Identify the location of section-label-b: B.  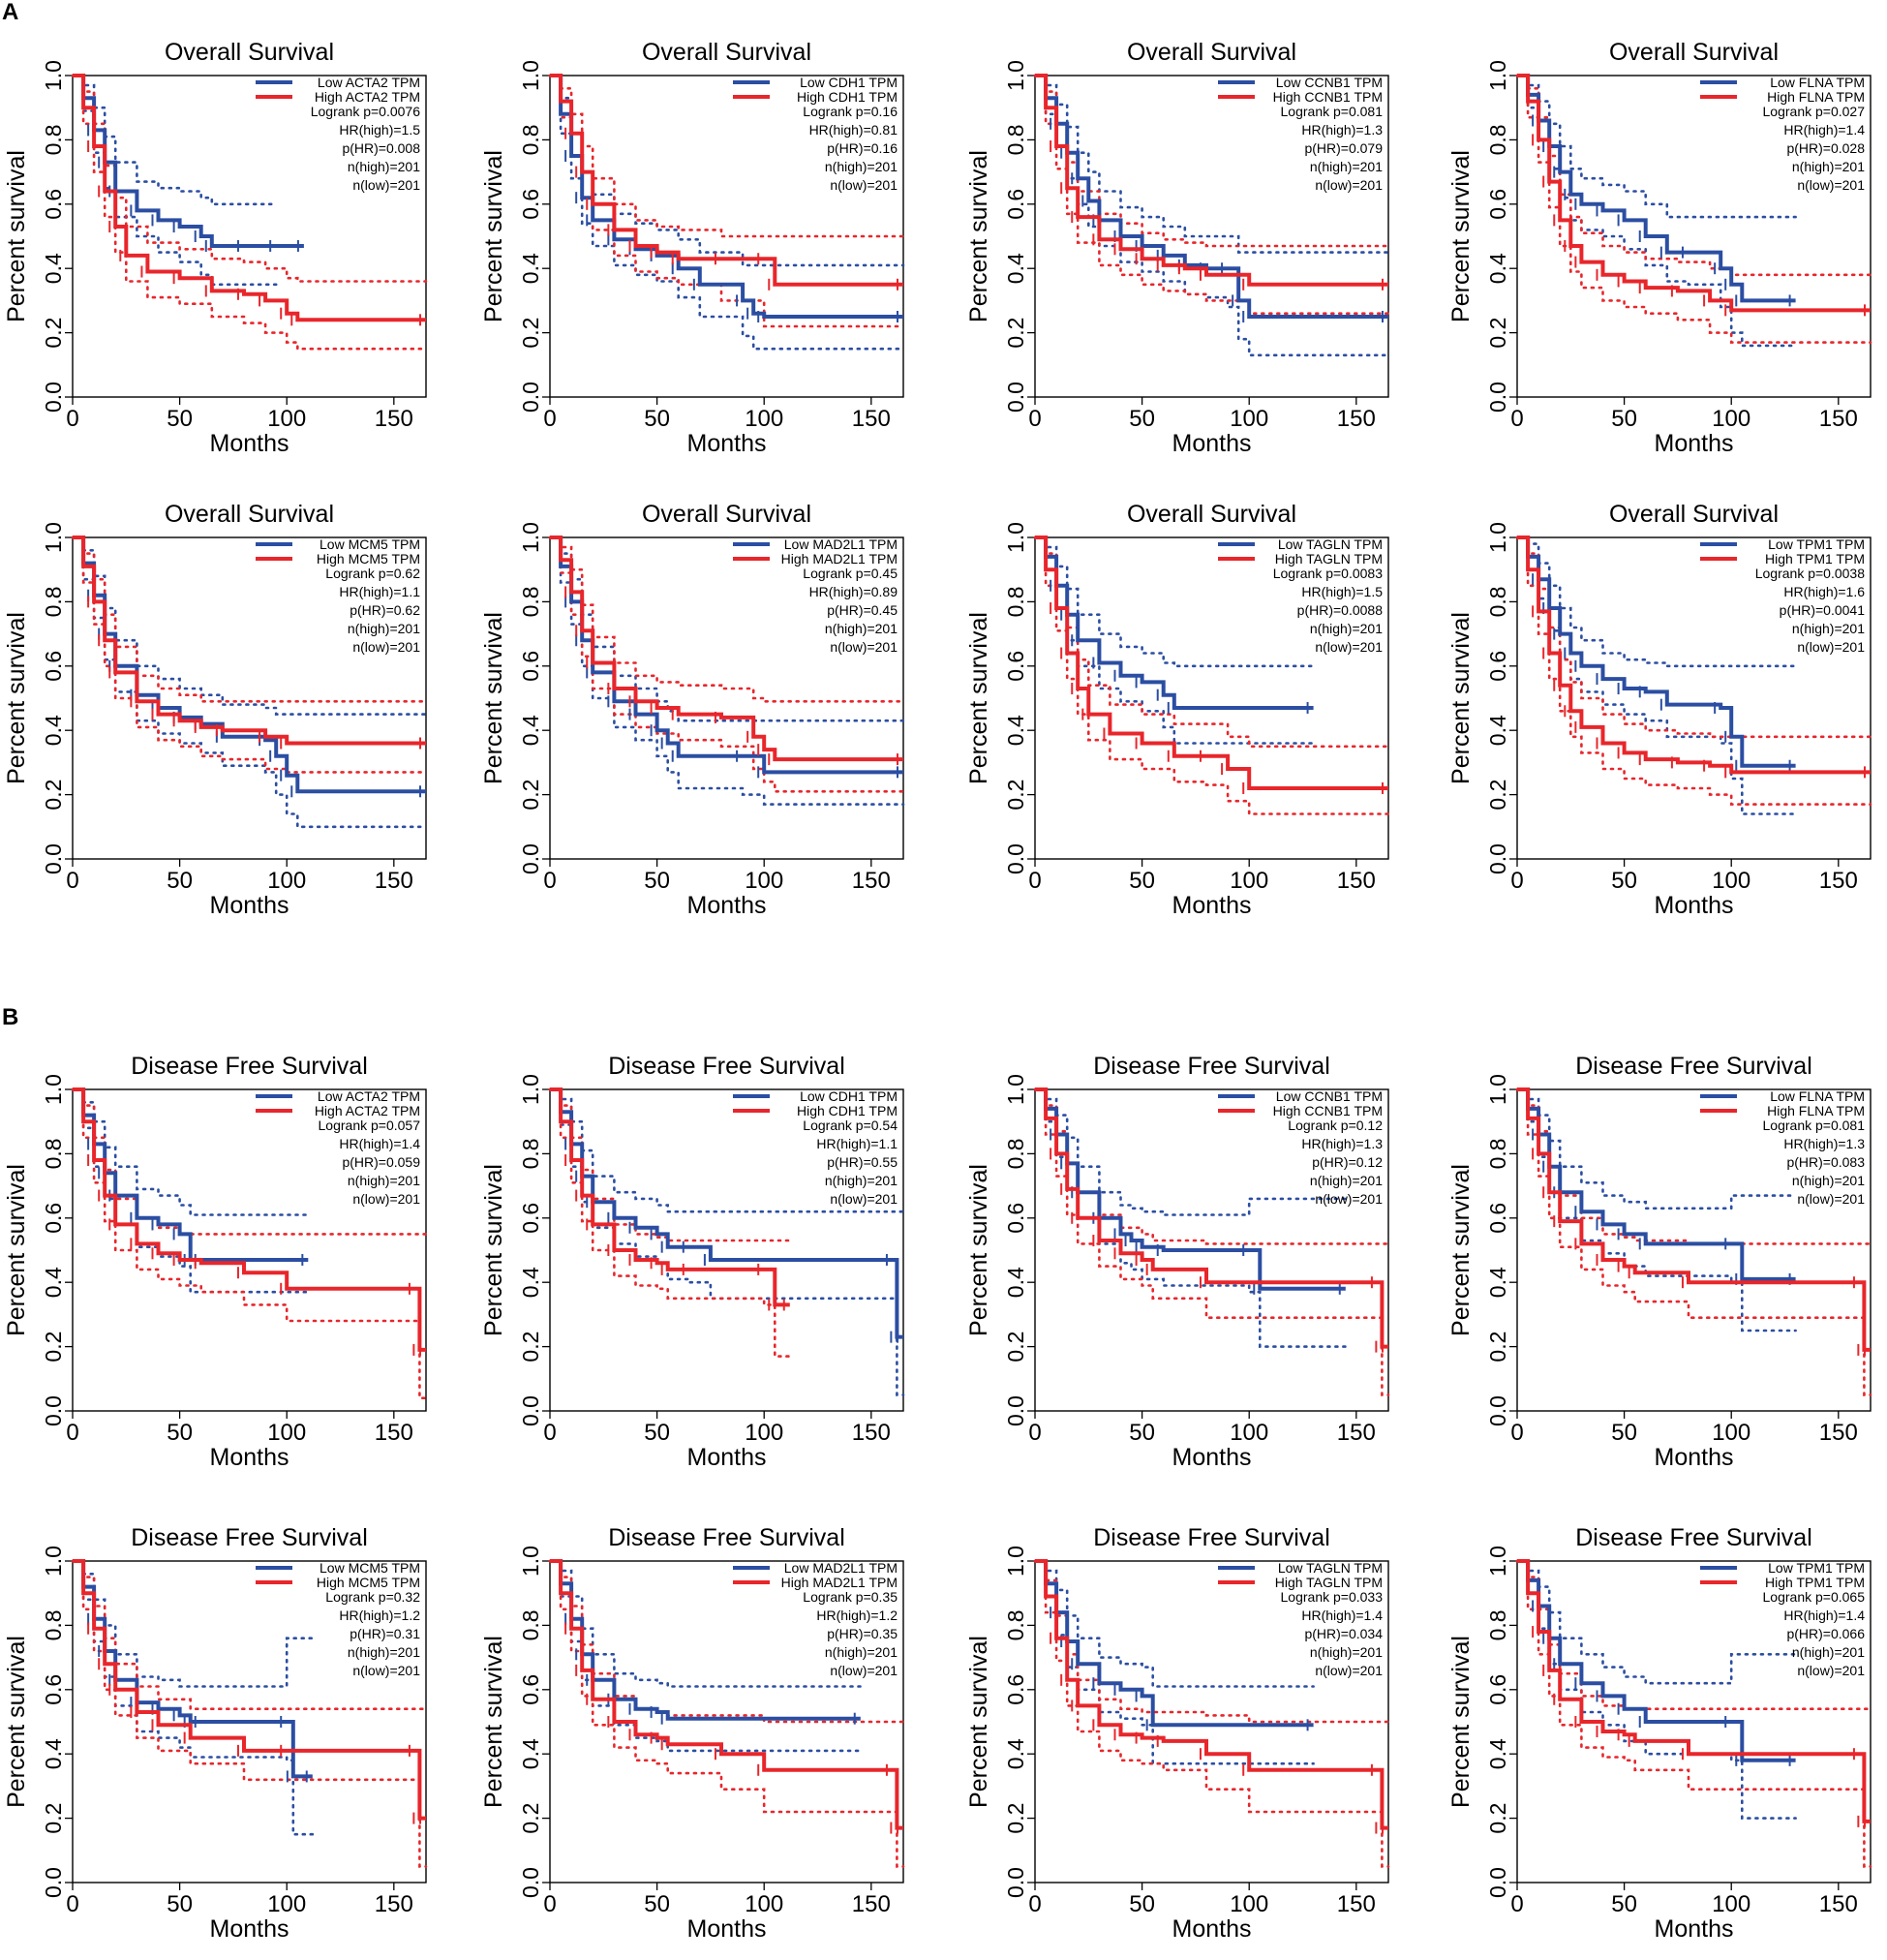
(10, 1017).